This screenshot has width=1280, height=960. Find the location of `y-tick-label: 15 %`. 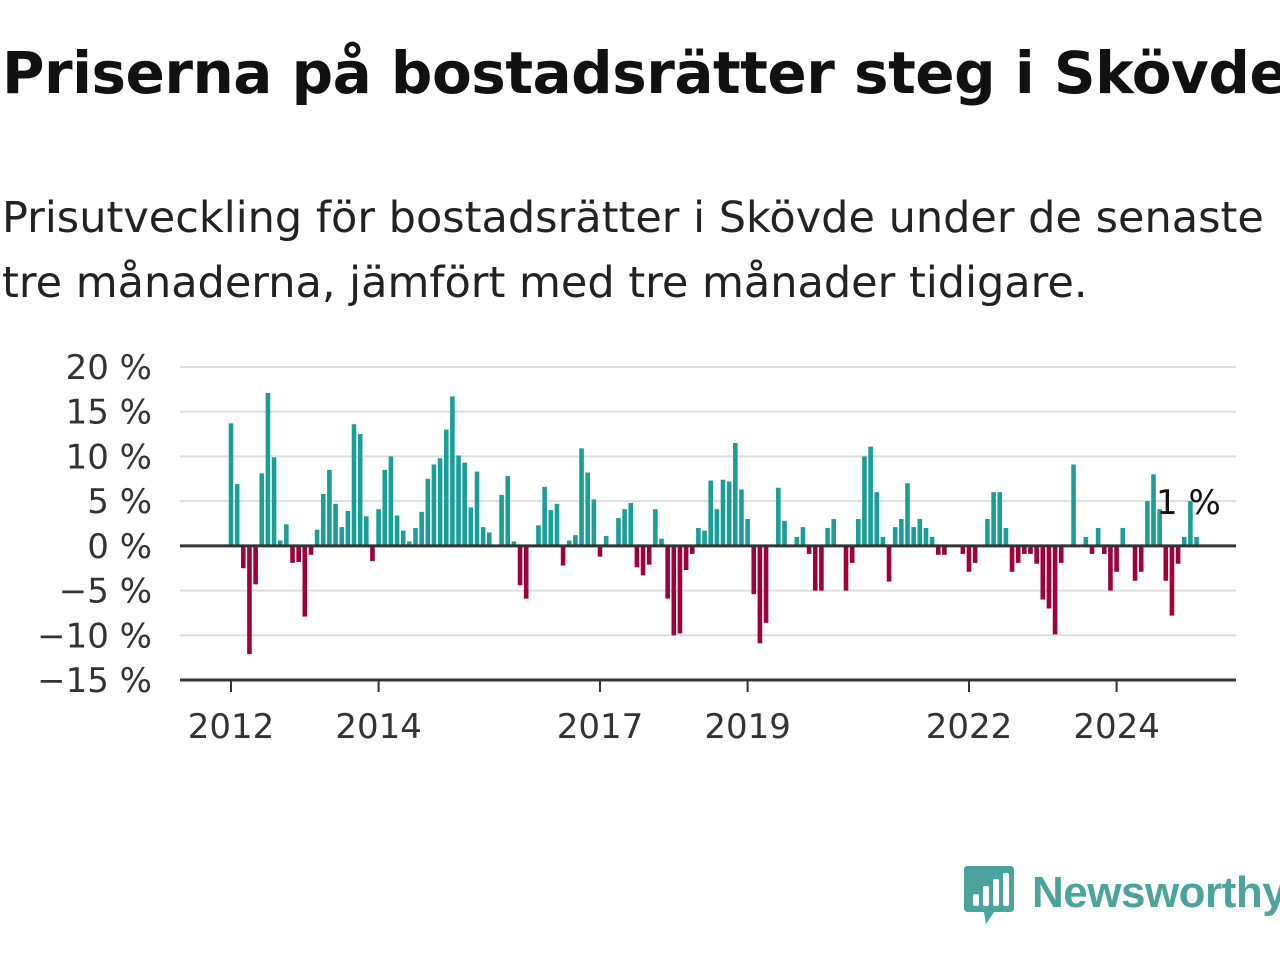

y-tick-label: 15 % is located at coordinates (109, 413).